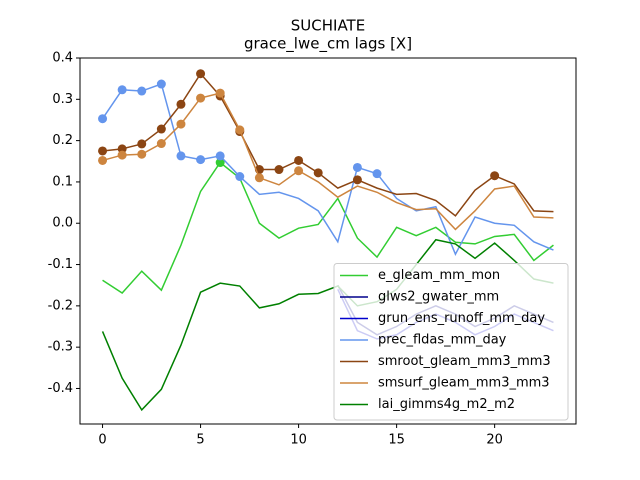 Image resolution: width=640 pixels, height=480 pixels. I want to click on chart-title: SUCHIATE, so click(328, 26).